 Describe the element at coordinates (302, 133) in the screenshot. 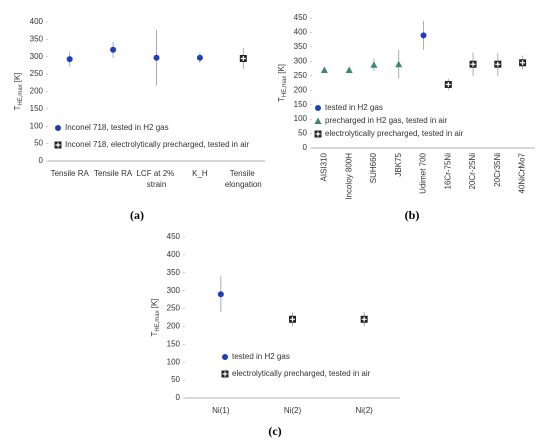

I see `y-tick-label: 50` at that location.